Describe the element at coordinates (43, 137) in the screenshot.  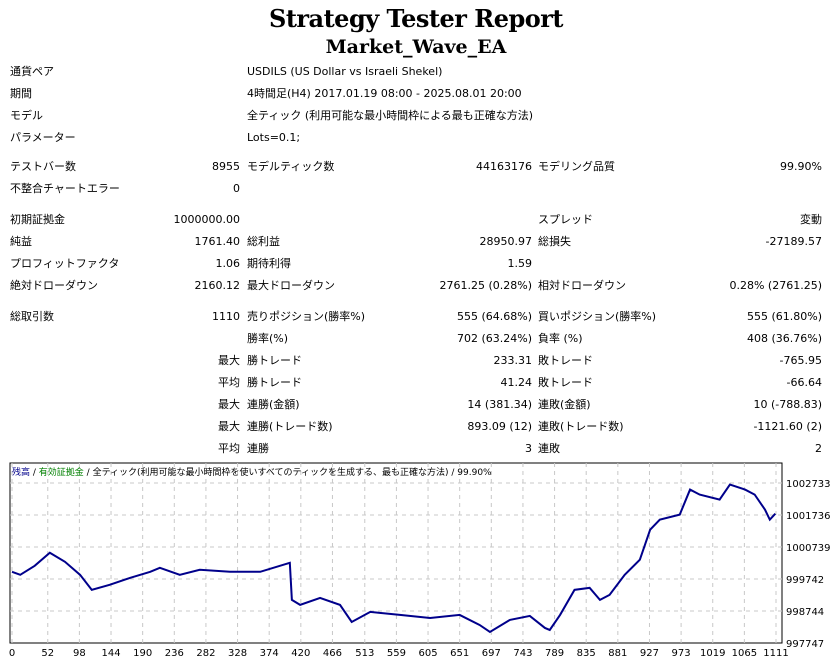
I see `params-label: パラメーター` at that location.